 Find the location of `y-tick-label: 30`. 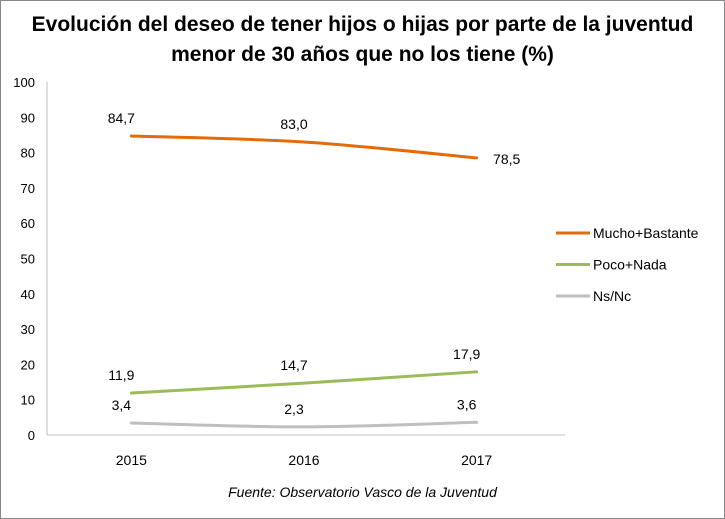

y-tick-label: 30 is located at coordinates (28, 329).